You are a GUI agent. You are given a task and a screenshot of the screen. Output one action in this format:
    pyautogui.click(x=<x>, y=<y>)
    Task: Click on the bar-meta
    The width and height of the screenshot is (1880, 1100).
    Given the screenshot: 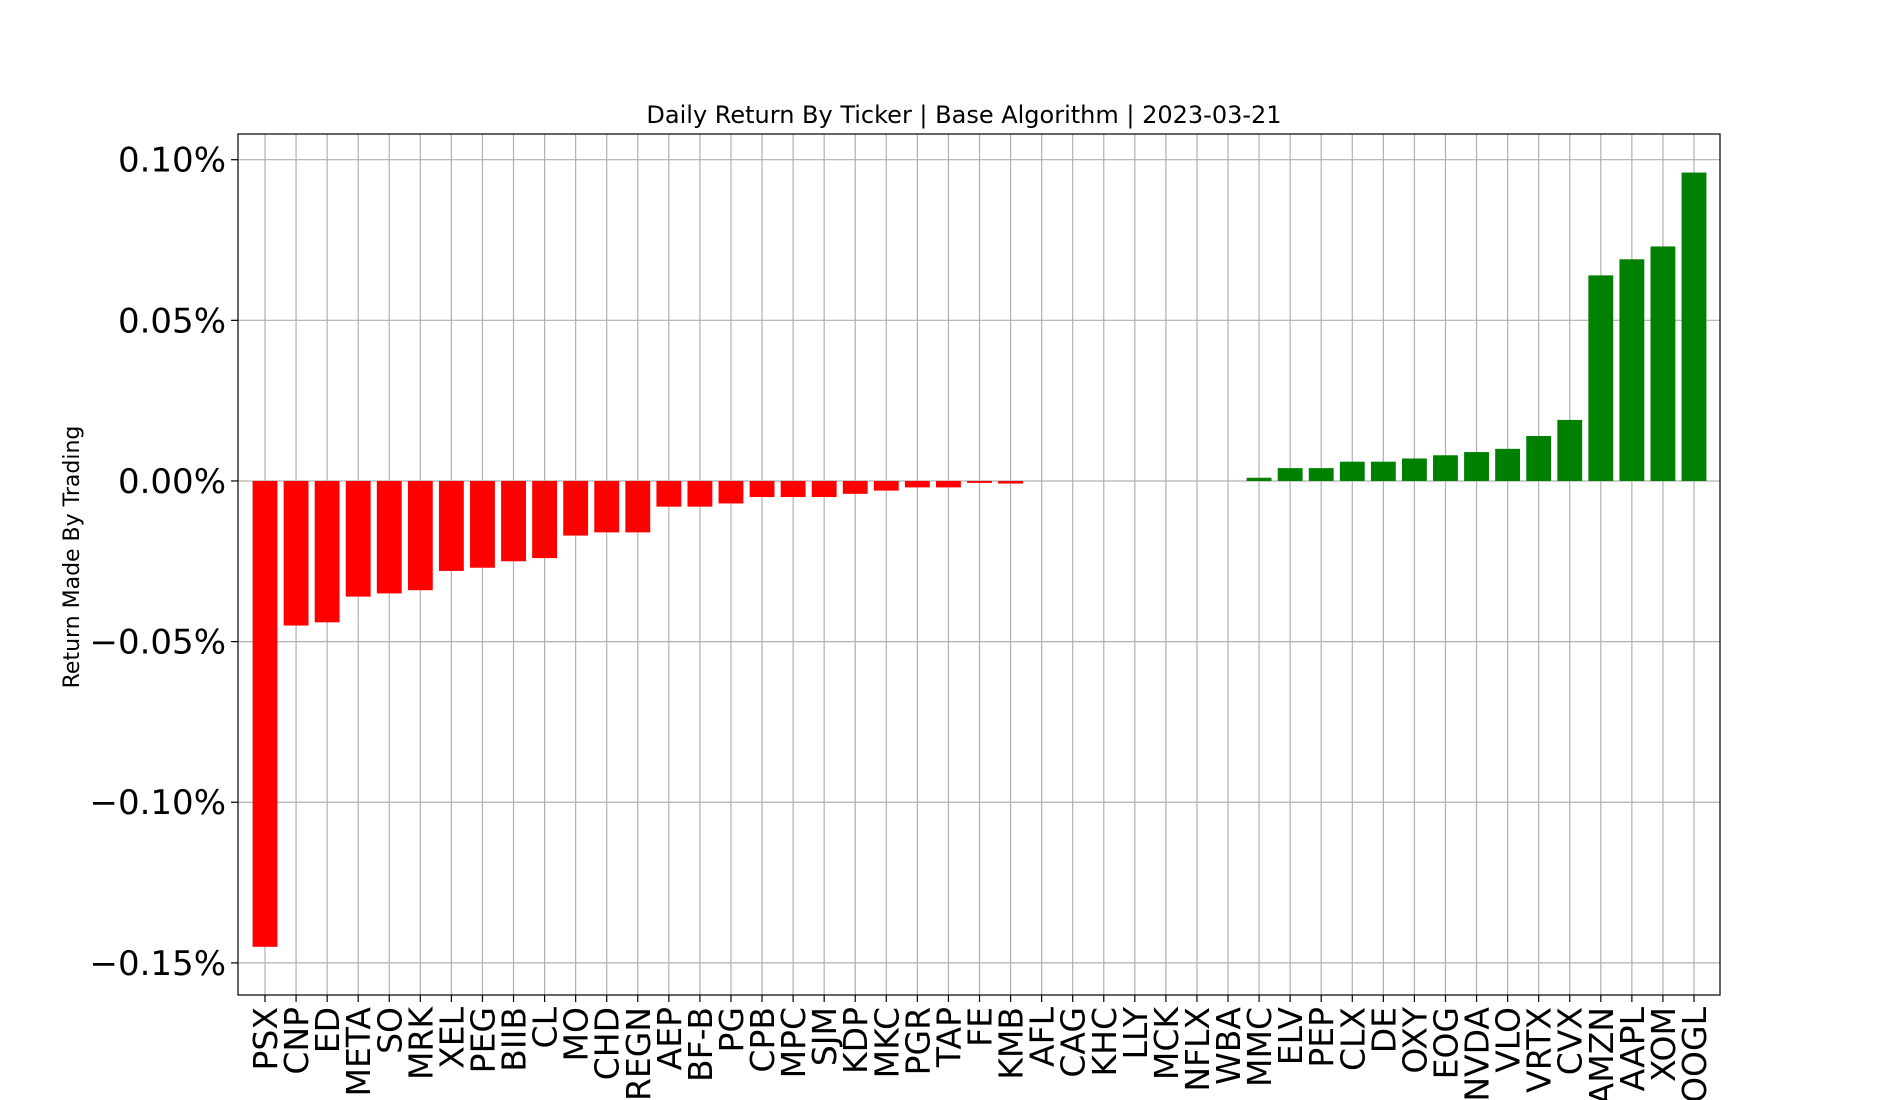 What is the action you would take?
    pyautogui.click(x=358, y=538)
    